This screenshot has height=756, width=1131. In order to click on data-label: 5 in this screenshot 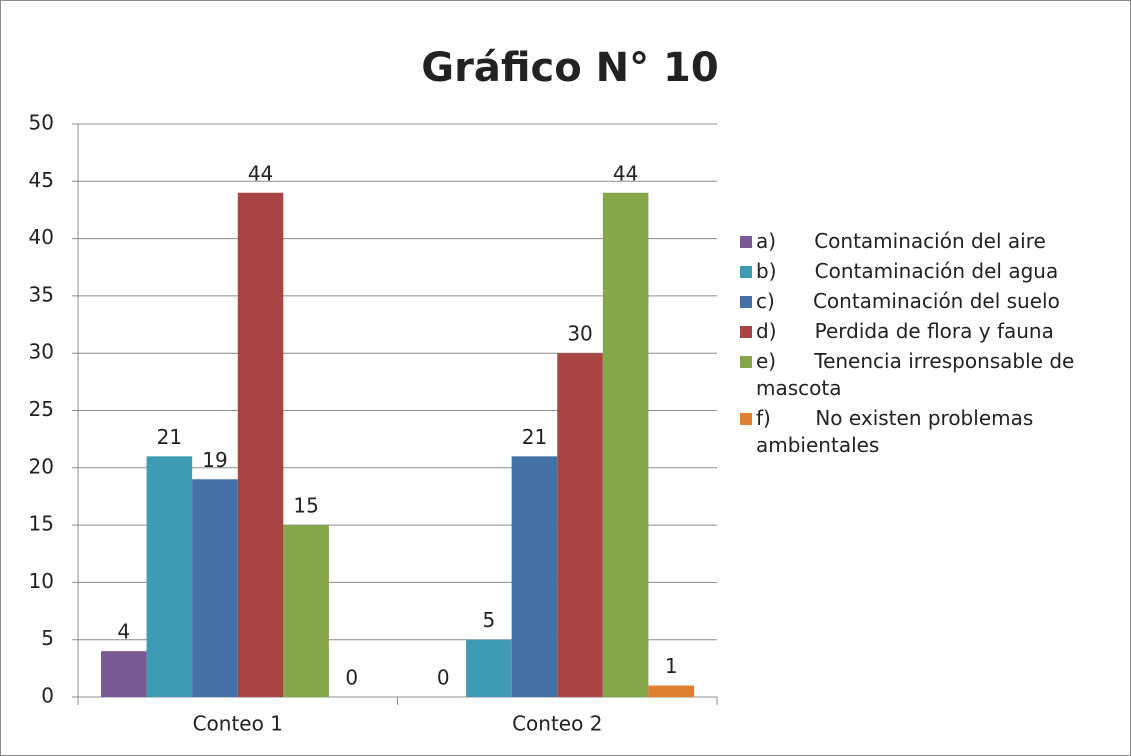, I will do `click(489, 620)`.